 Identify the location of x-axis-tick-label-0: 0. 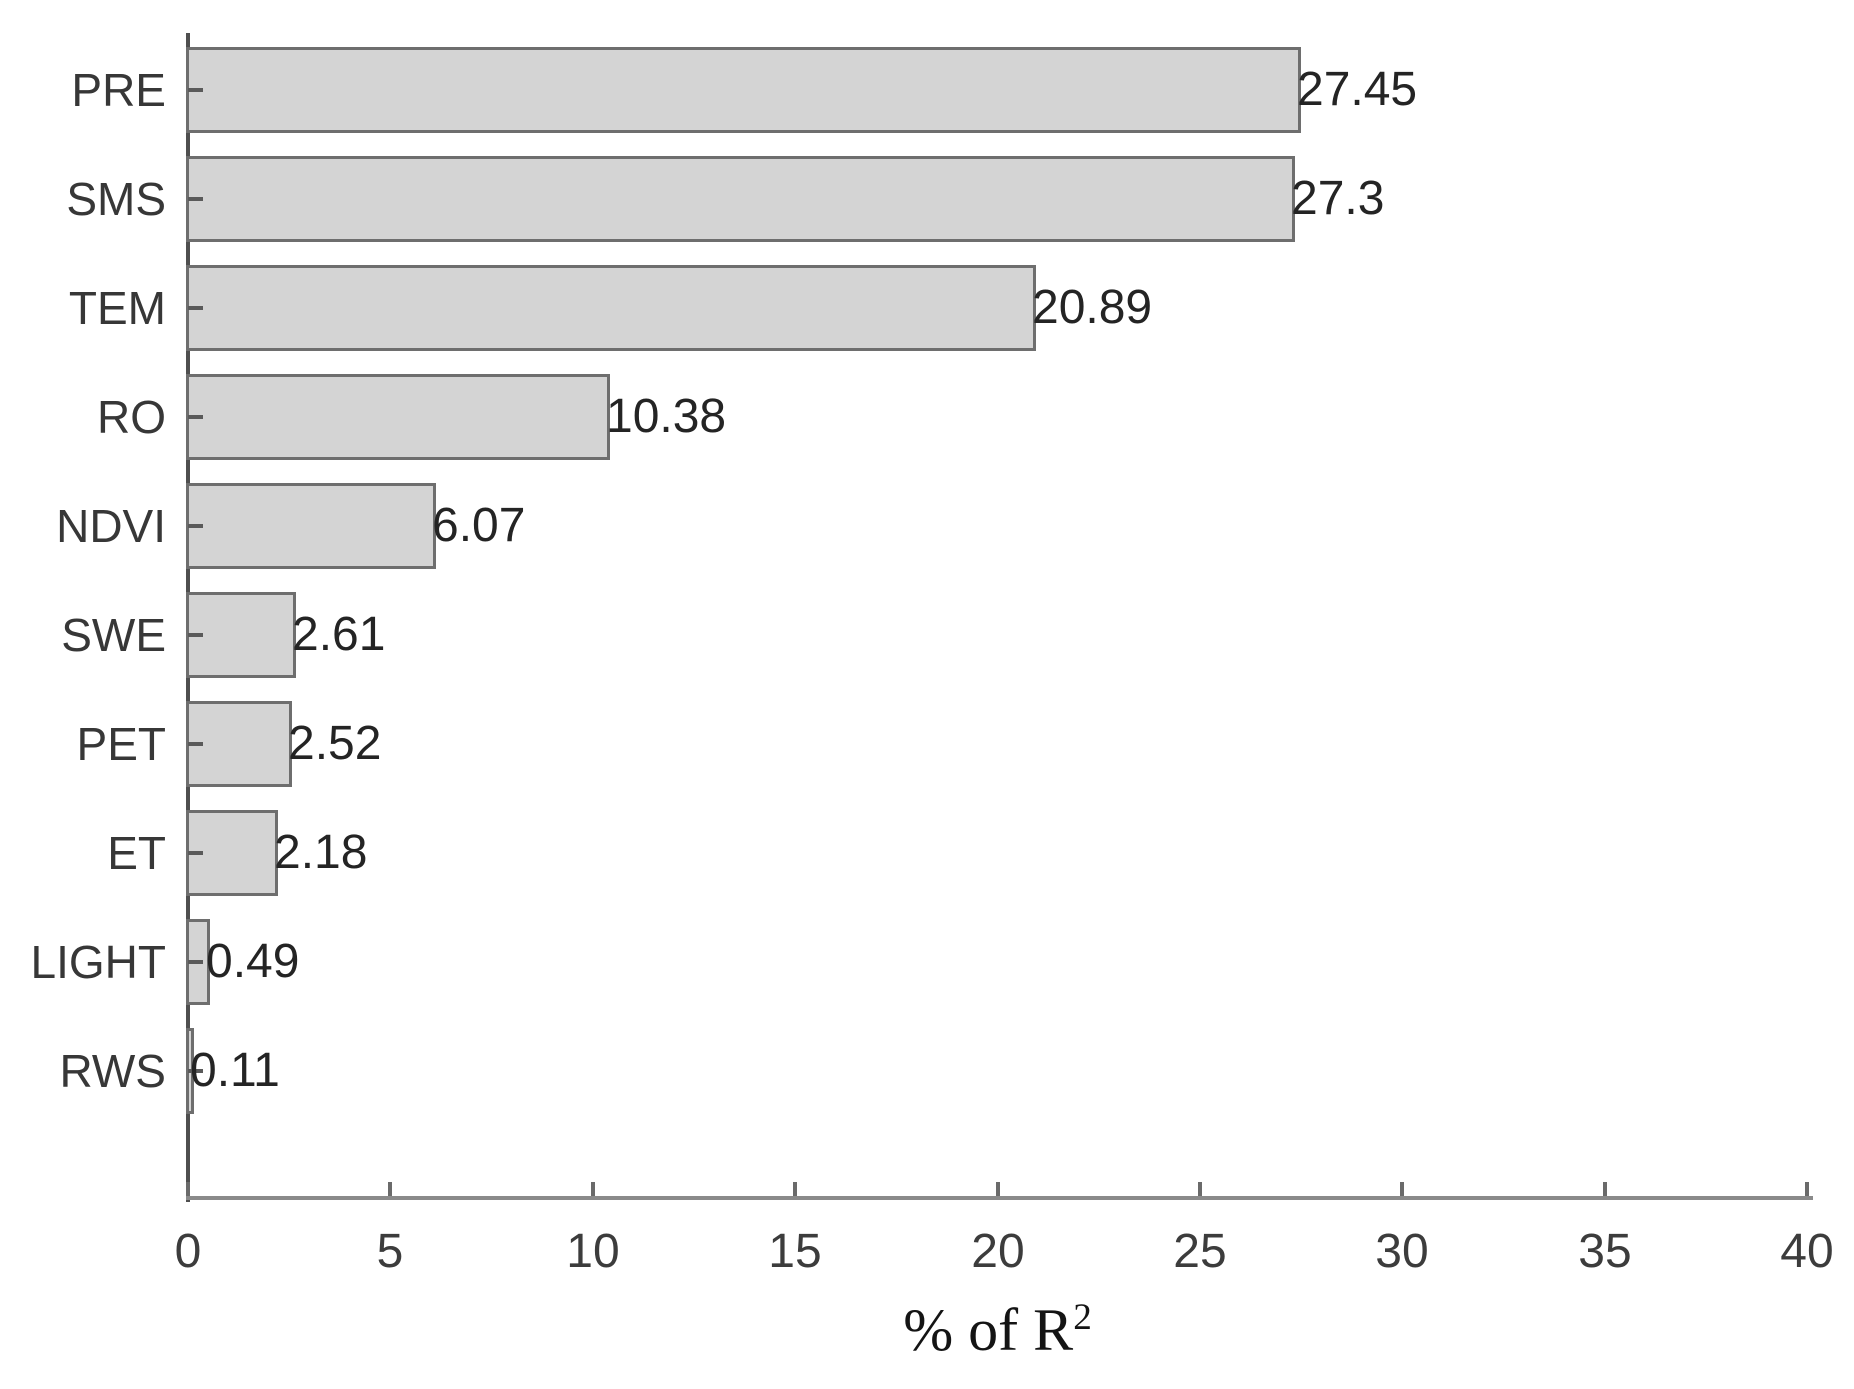
(188, 1251).